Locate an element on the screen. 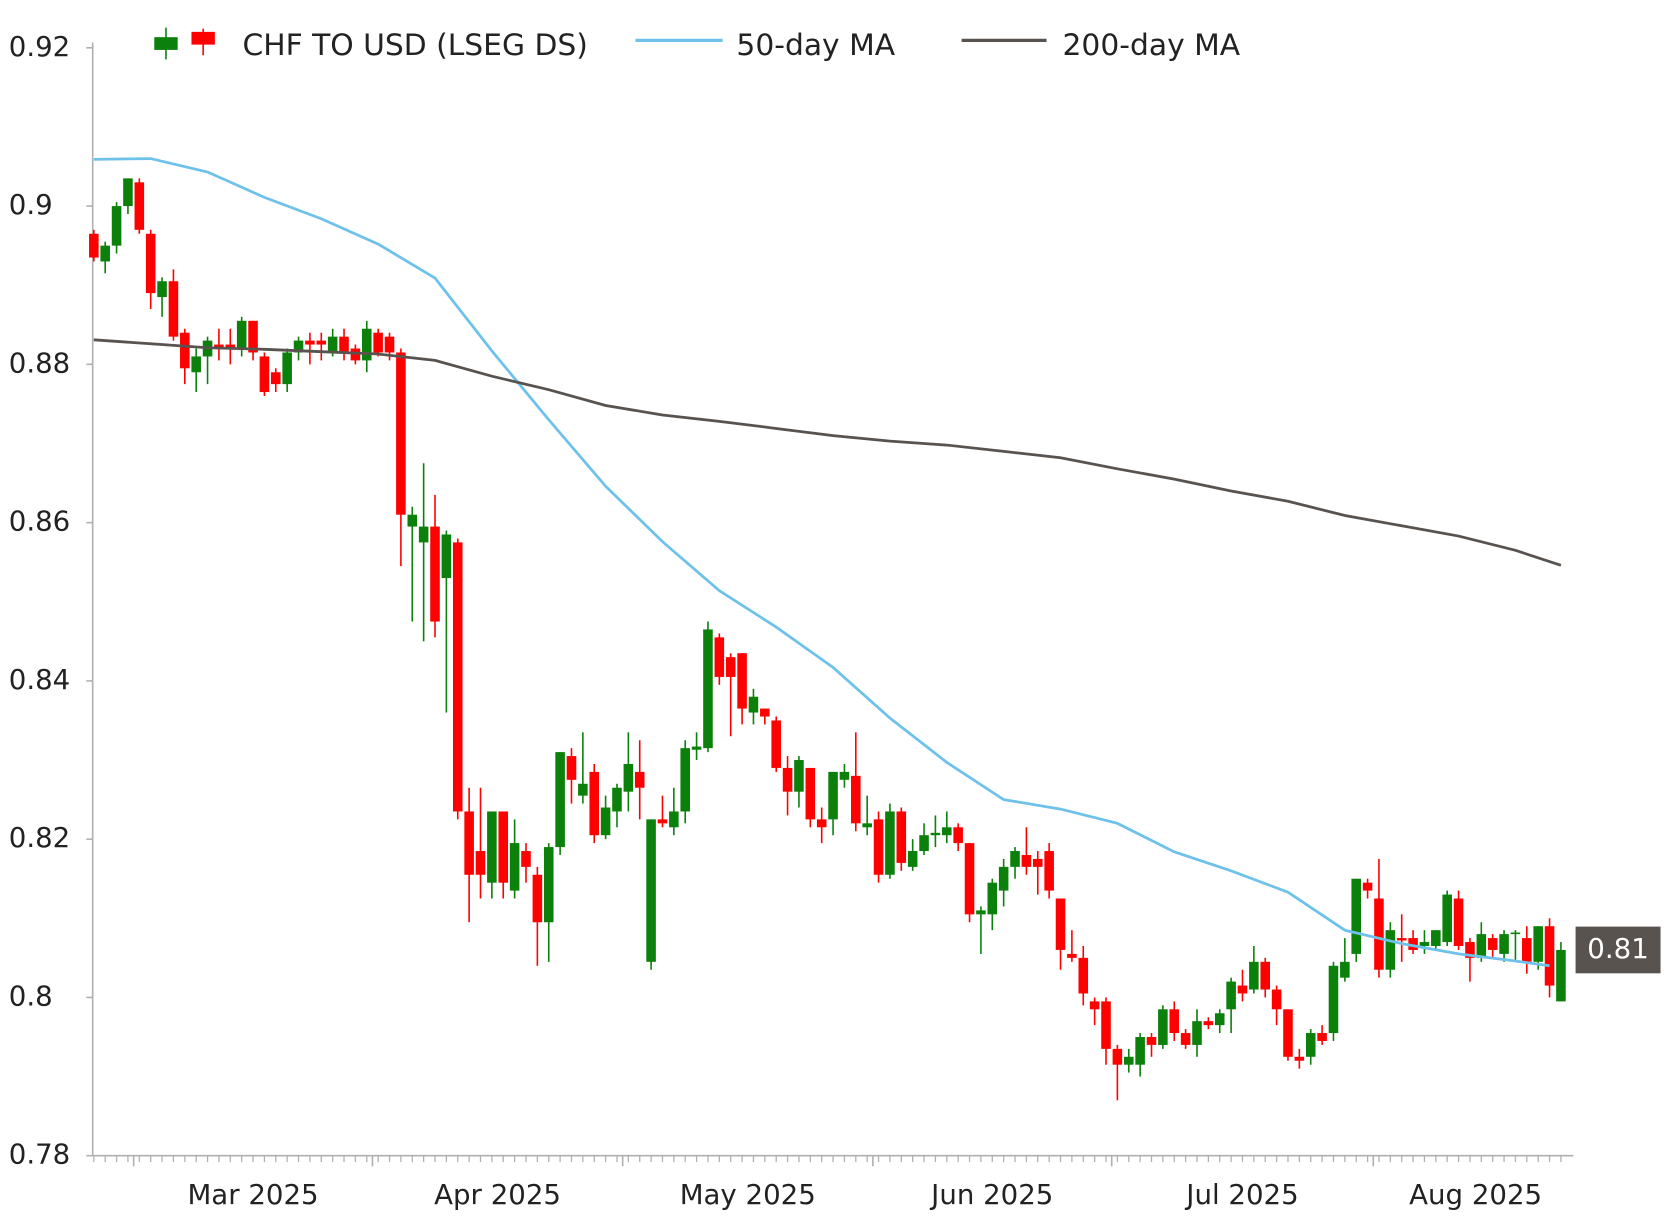  y-tick-label: 0.88 is located at coordinates (39, 362).